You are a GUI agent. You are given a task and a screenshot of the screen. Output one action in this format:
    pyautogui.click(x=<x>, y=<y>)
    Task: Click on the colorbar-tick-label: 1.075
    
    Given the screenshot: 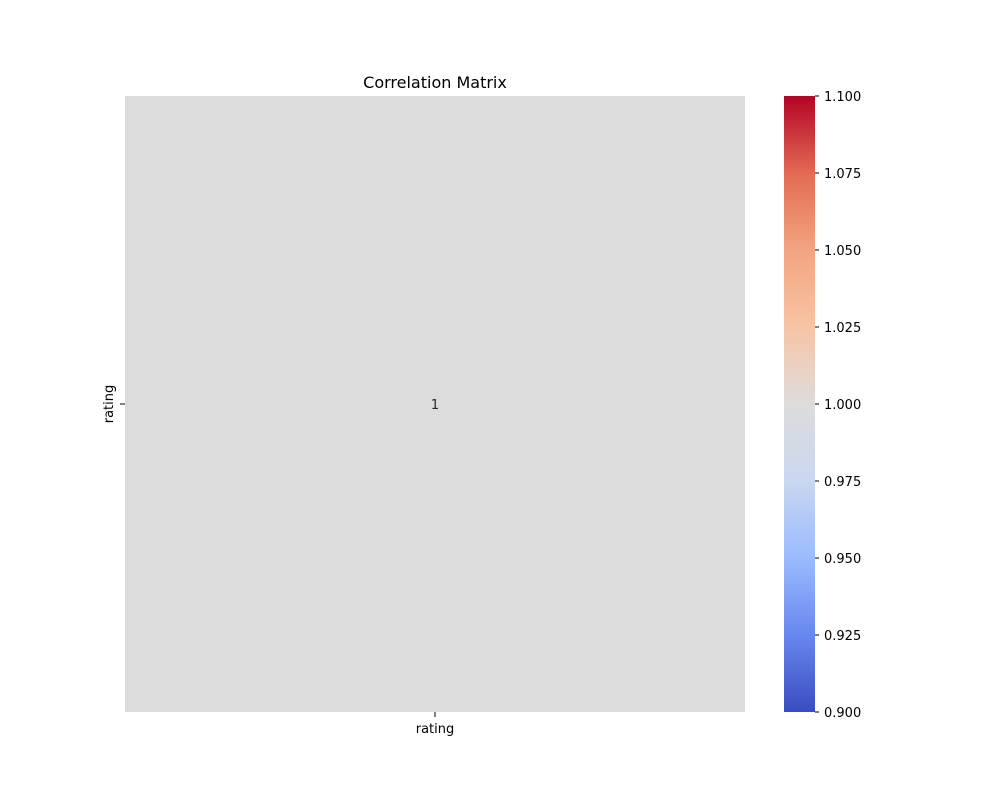 What is the action you would take?
    pyautogui.click(x=842, y=174)
    